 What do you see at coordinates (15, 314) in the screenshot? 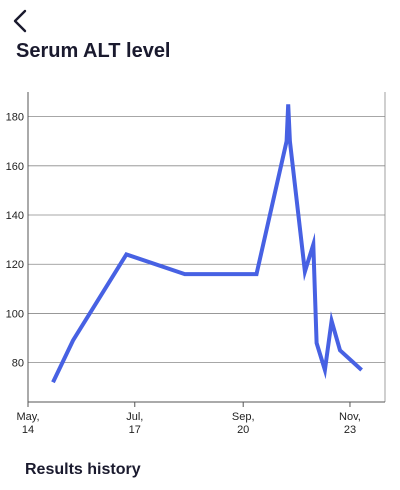
I see `y-tick-label: 100` at bounding box center [15, 314].